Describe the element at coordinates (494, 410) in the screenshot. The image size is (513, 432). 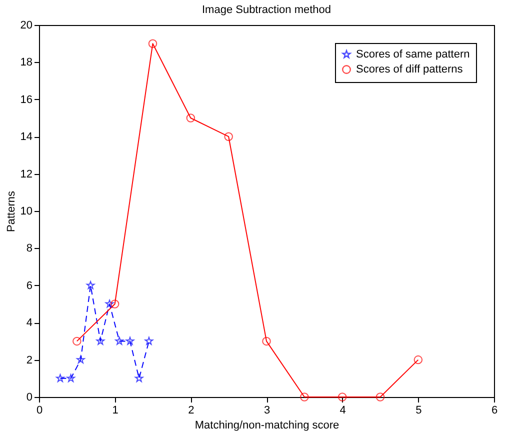
I see `x-tick-label: 6` at that location.